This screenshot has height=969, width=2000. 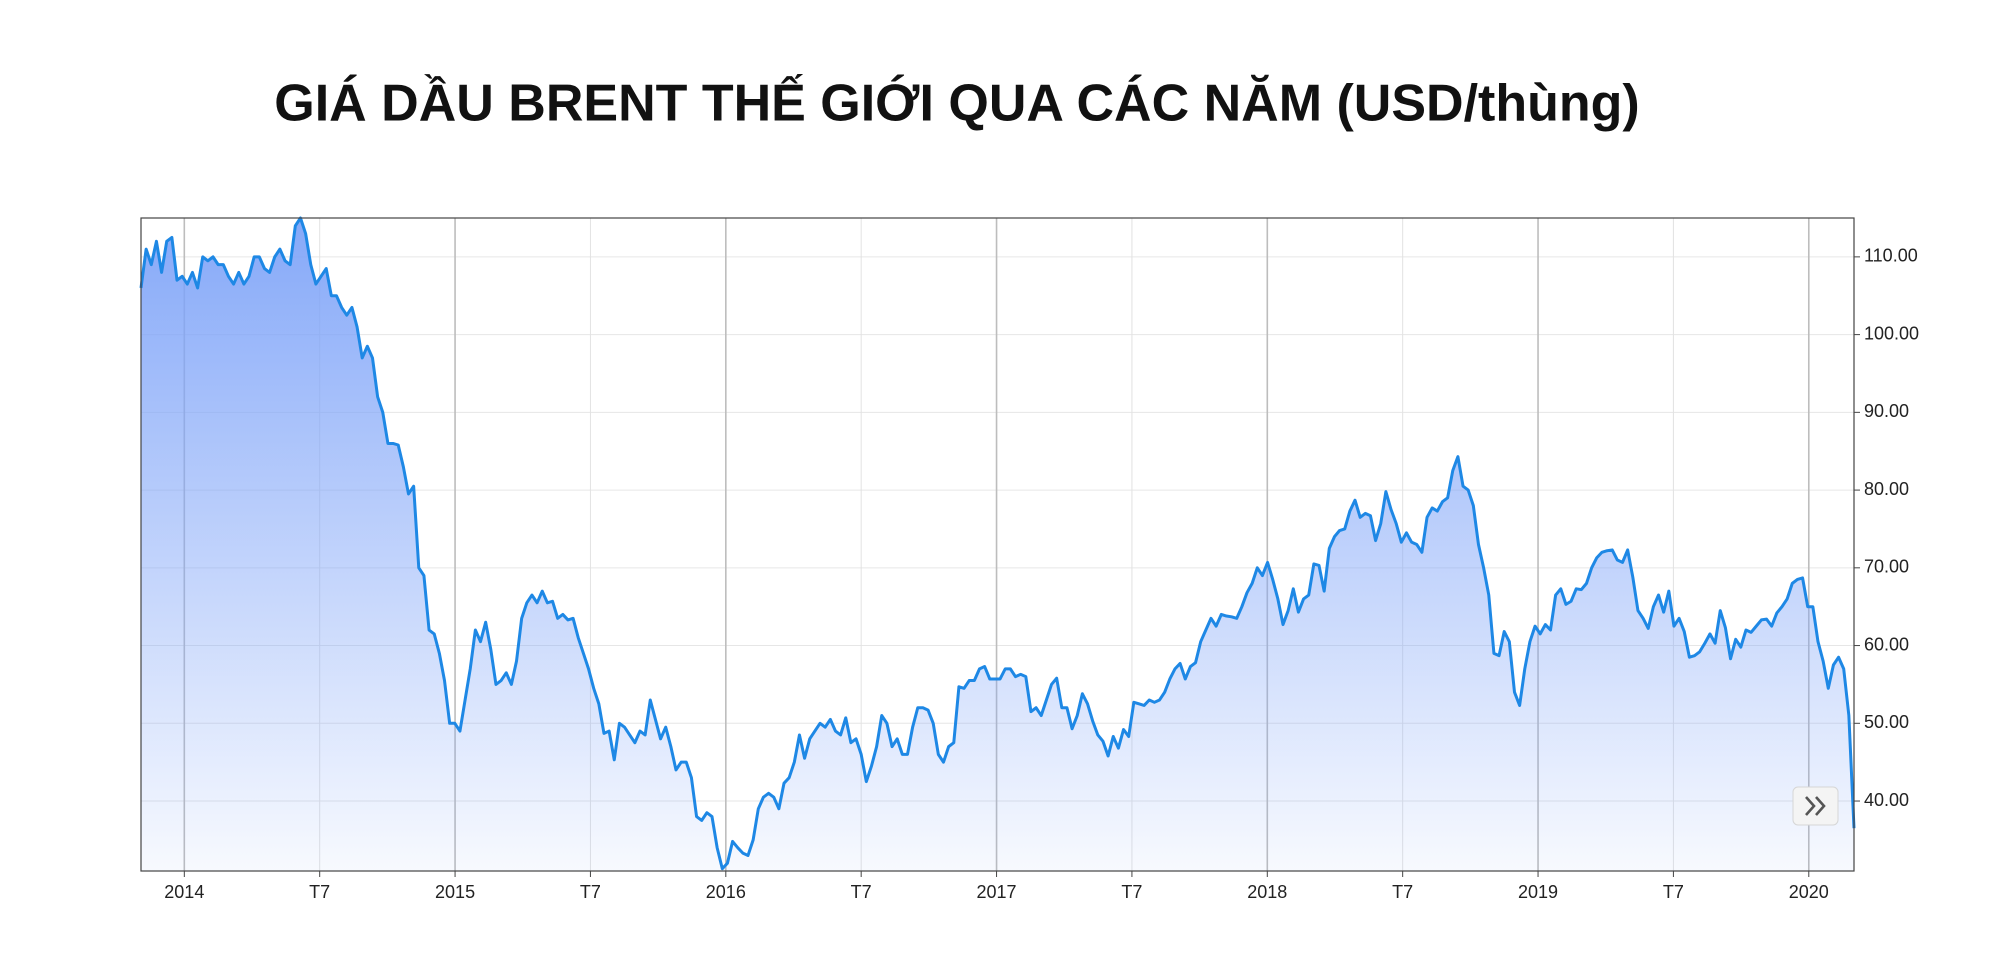 I want to click on scroll-button, so click(x=1815, y=806).